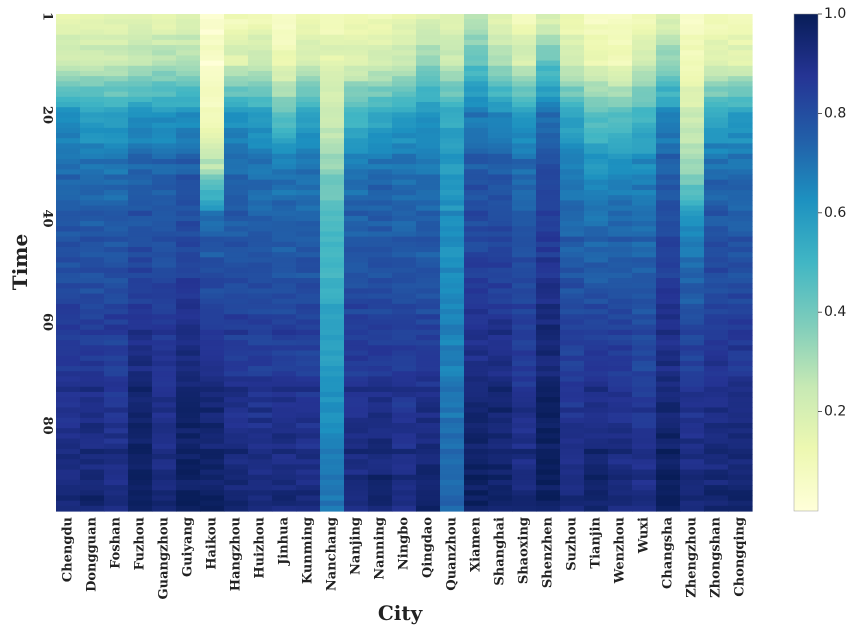 This screenshot has height=627, width=848. What do you see at coordinates (212, 543) in the screenshot?
I see `x-tick-label: Haikou` at bounding box center [212, 543].